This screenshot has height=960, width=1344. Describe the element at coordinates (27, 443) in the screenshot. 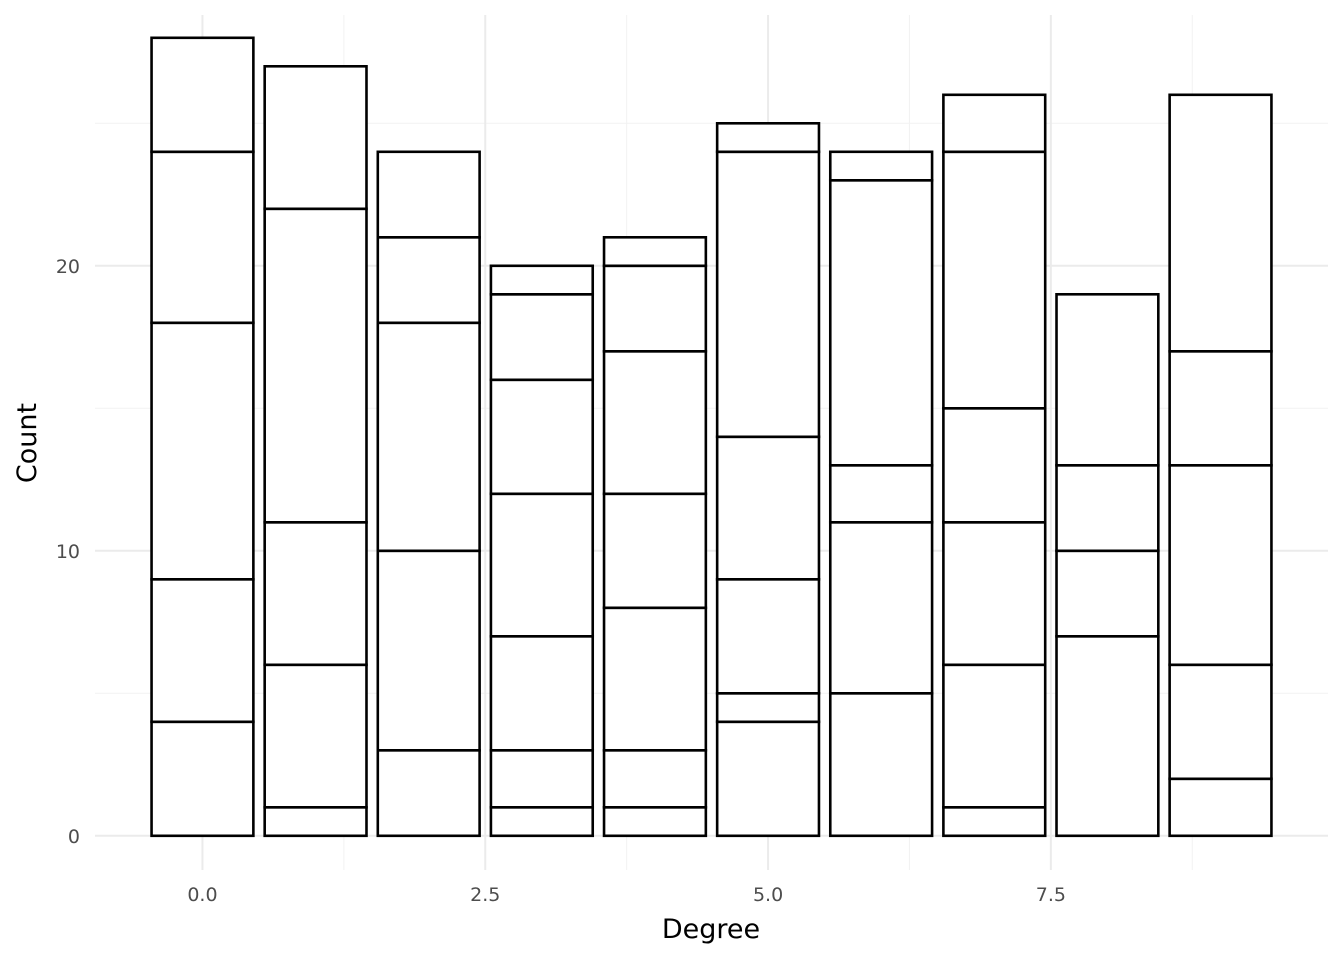

I see `y-axis-title: Count` at that location.